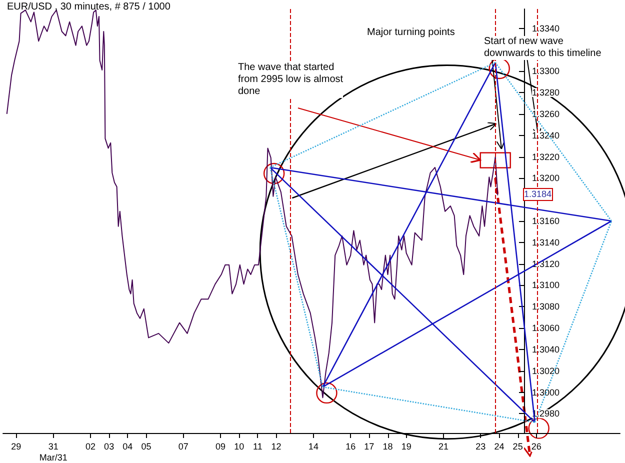  What do you see at coordinates (538, 195) in the screenshot?
I see `annotation: 1.3184` at bounding box center [538, 195].